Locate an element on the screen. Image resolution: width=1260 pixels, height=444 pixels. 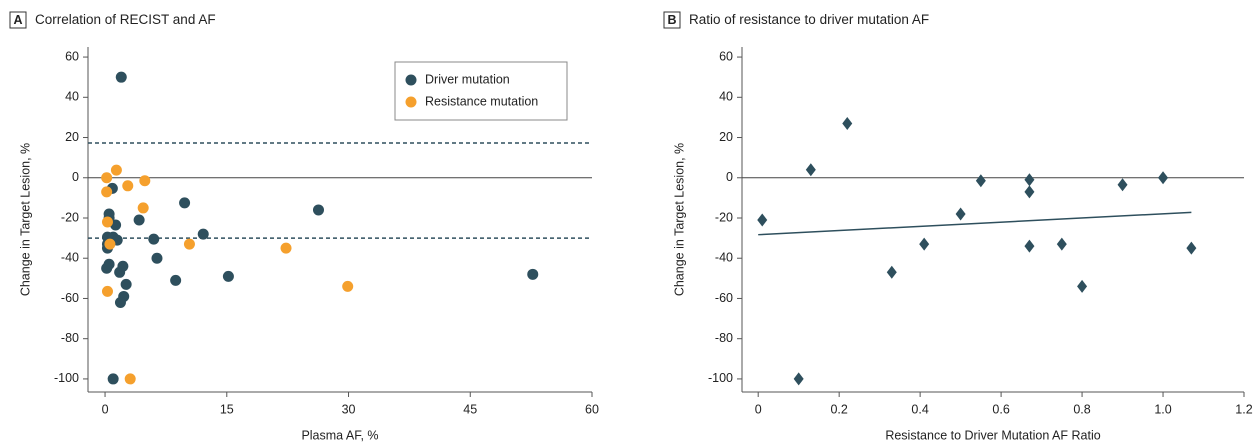
x-tick-label: 0.2 is located at coordinates (838, 409).